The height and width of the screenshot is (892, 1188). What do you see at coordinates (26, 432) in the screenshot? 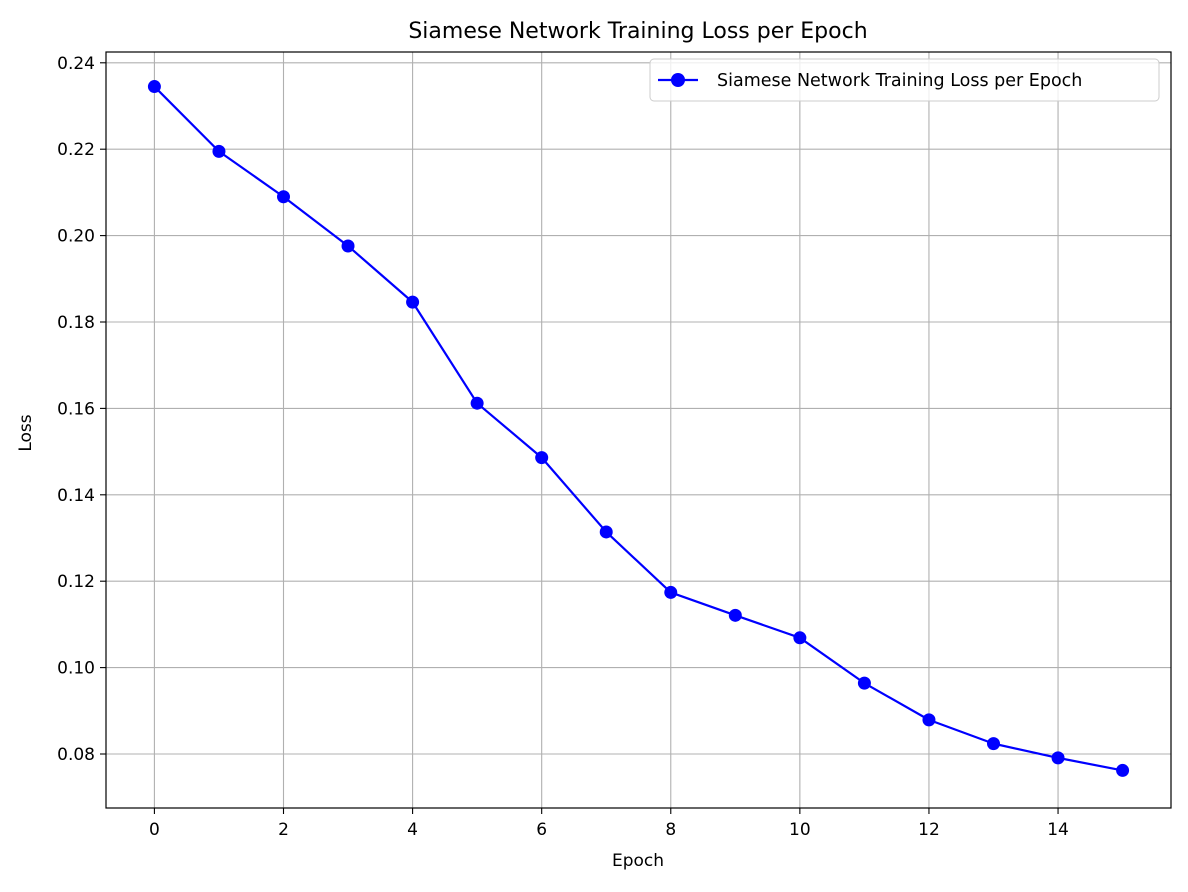
I see `y-axis-label: Loss` at bounding box center [26, 432].